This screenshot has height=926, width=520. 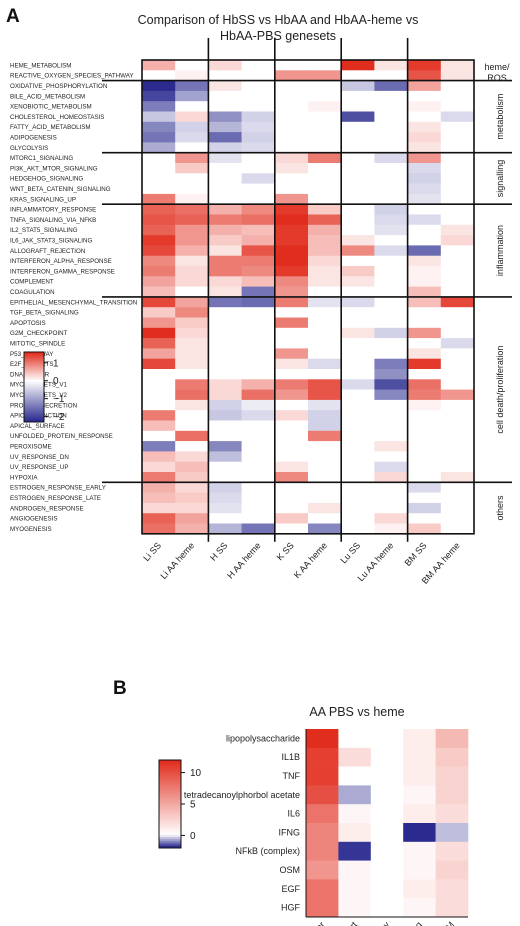 What do you see at coordinates (53, 220) in the screenshot?
I see `heatmap-a-row-label: TNFA_SIGNALING_VIA_NFKB` at bounding box center [53, 220].